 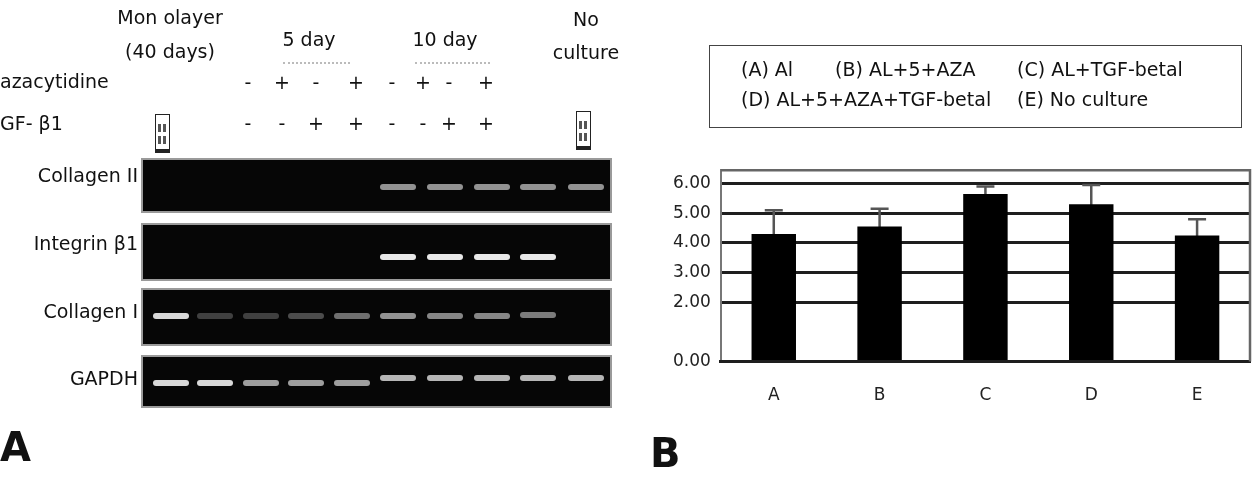 I want to click on y-tick-label: 6.00, so click(x=691, y=181).